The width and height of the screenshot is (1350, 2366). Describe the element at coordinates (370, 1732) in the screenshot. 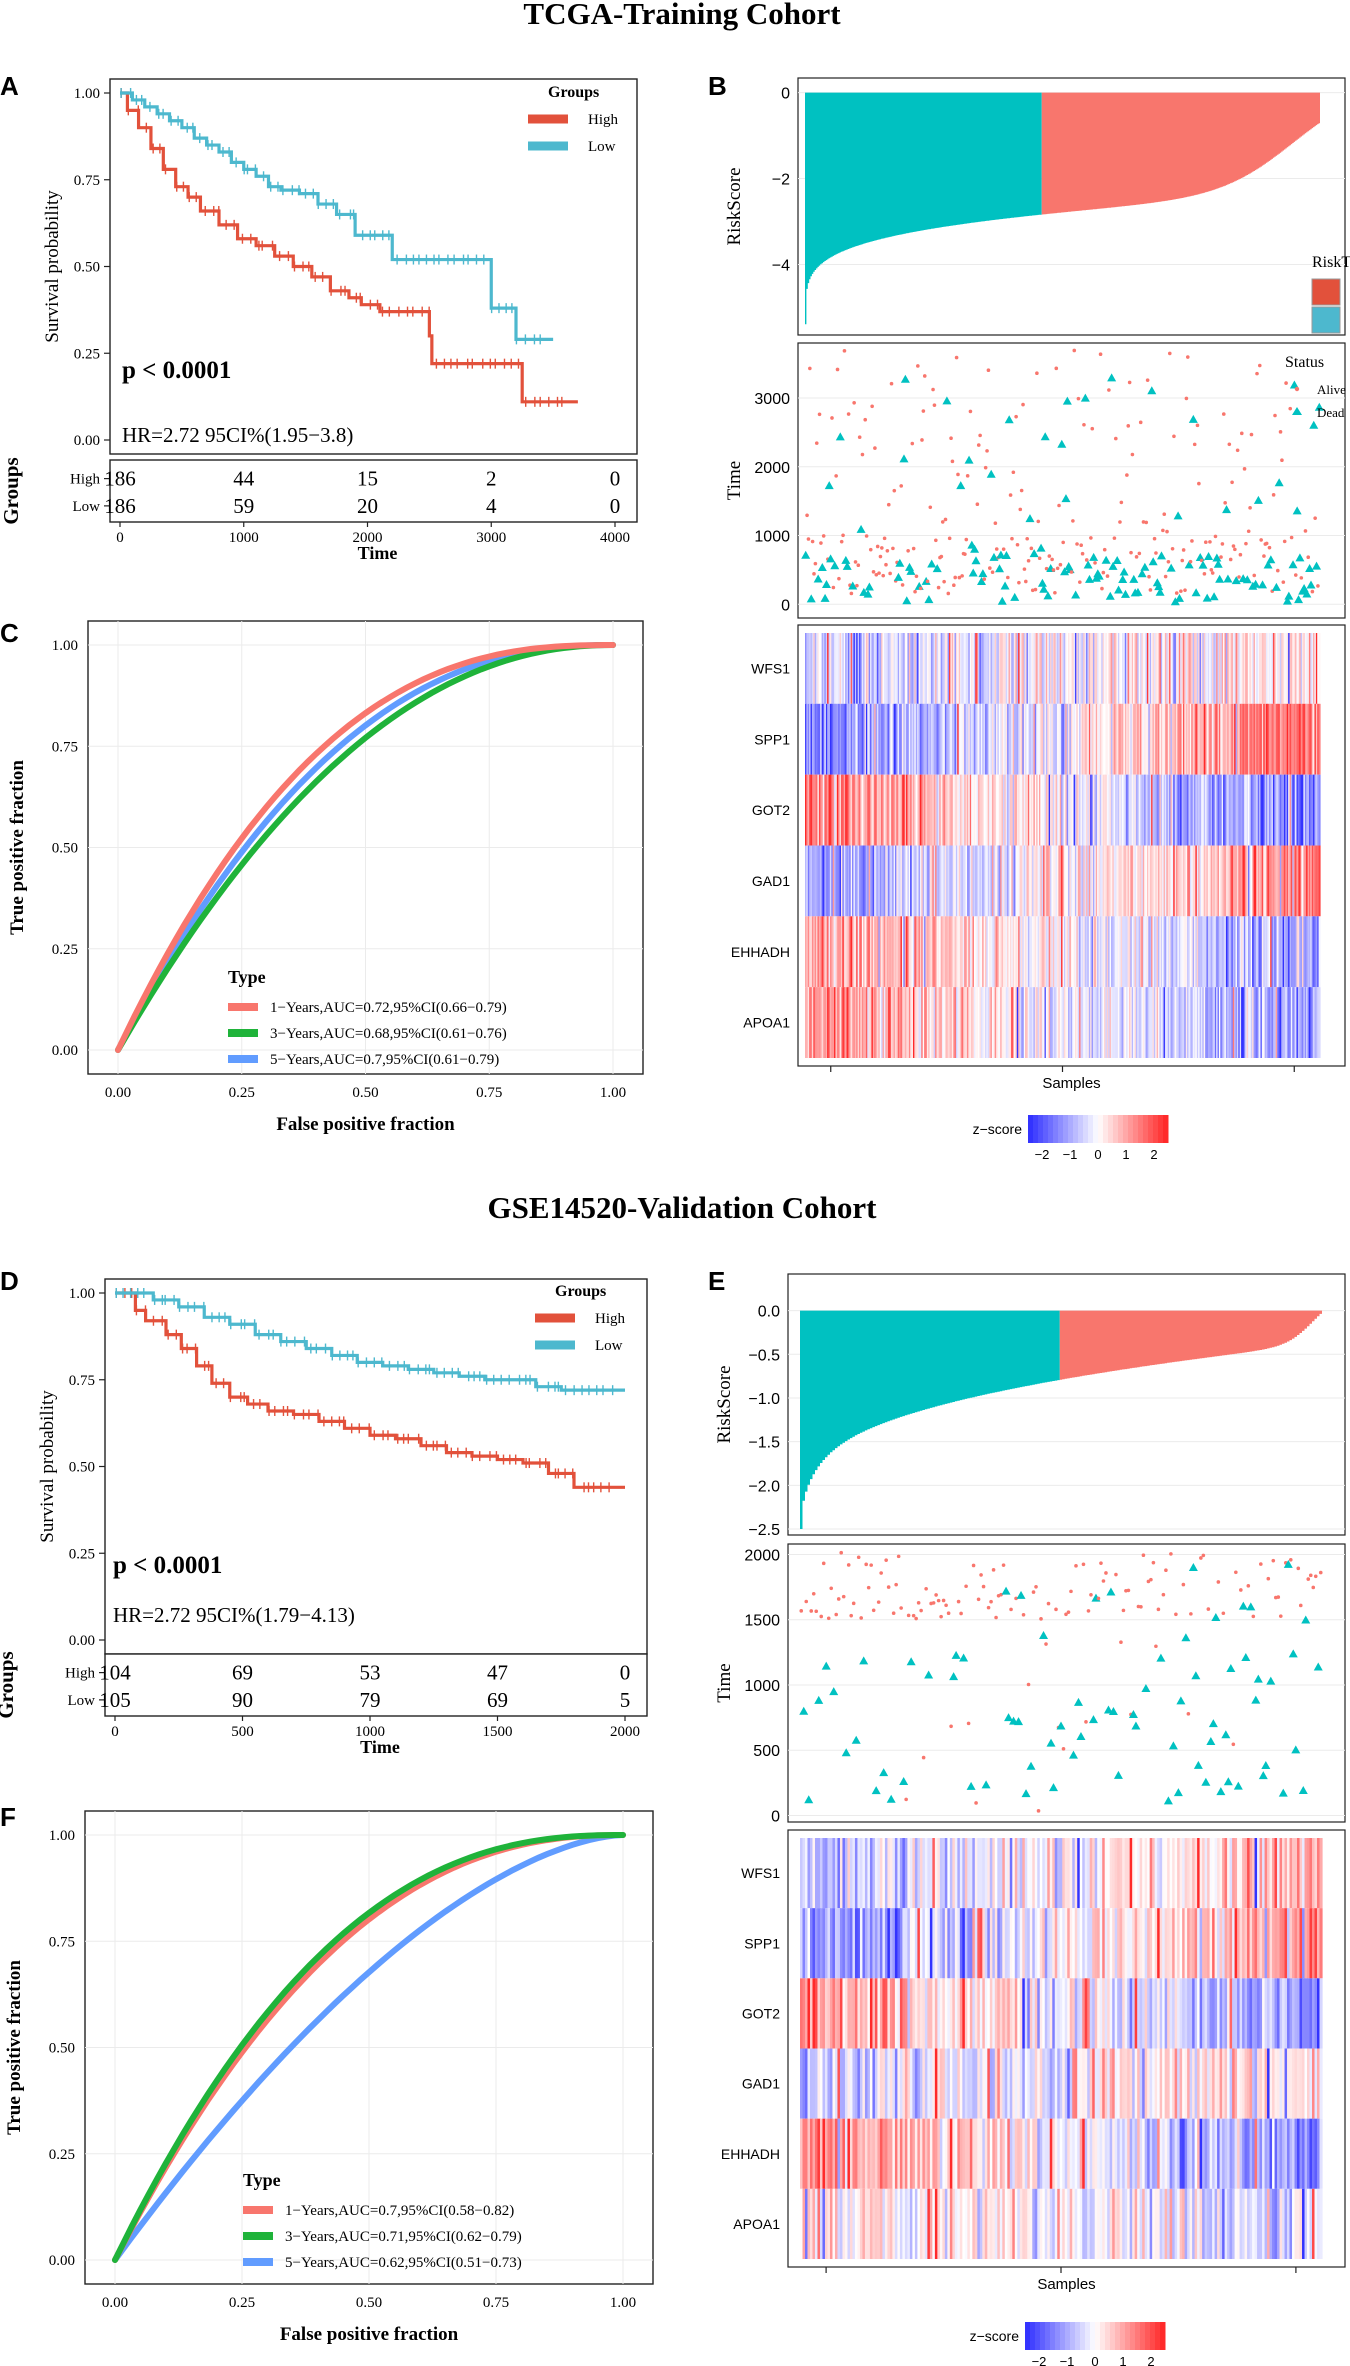

I see `km-x-tick-label: 1000` at that location.